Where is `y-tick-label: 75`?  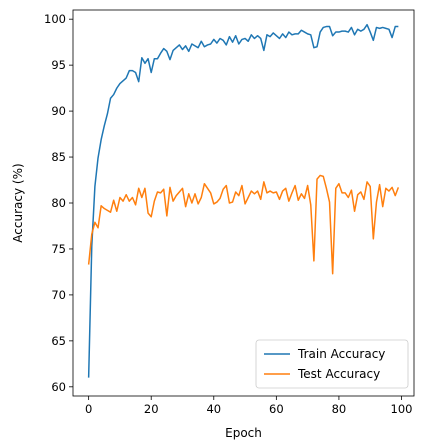
y-tick-label: 75 is located at coordinates (58, 249).